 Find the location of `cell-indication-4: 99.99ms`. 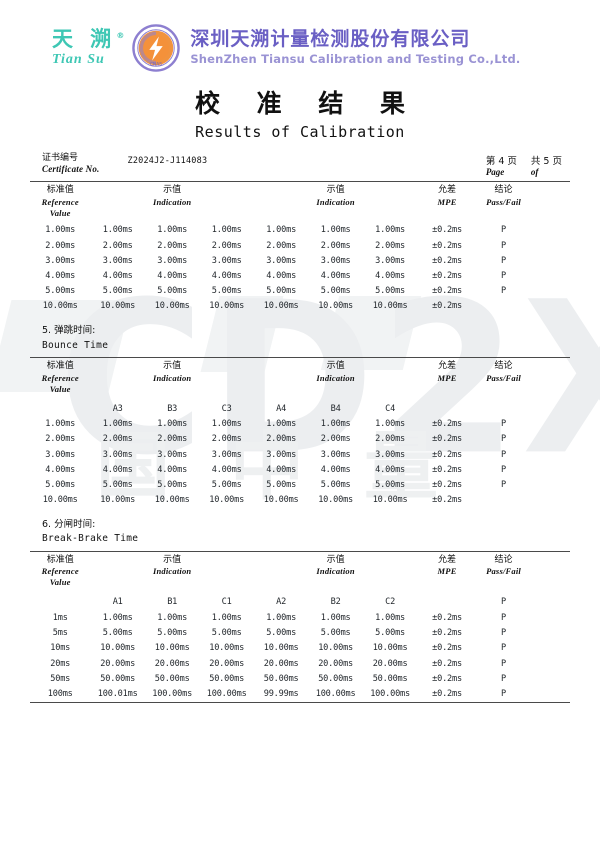

cell-indication-4: 99.99ms is located at coordinates (281, 693).